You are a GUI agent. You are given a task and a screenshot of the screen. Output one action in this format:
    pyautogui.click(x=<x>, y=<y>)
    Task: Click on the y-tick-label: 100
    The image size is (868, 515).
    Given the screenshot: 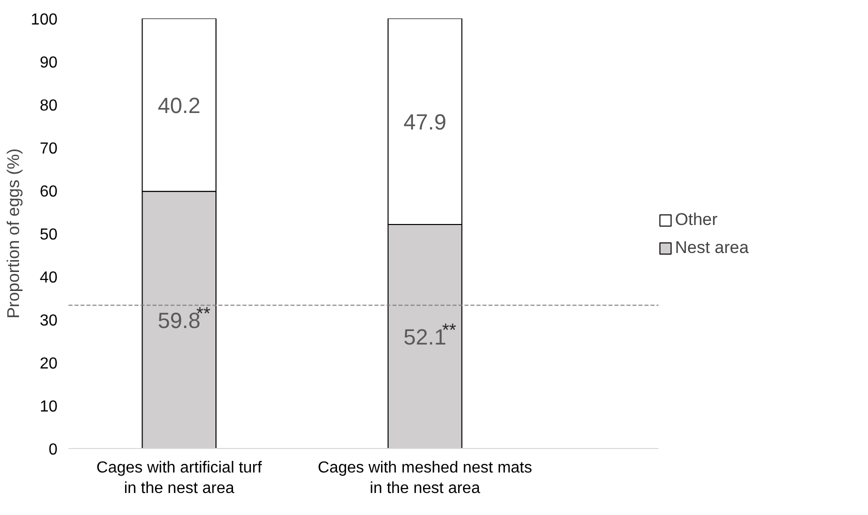 What is the action you would take?
    pyautogui.click(x=44, y=20)
    